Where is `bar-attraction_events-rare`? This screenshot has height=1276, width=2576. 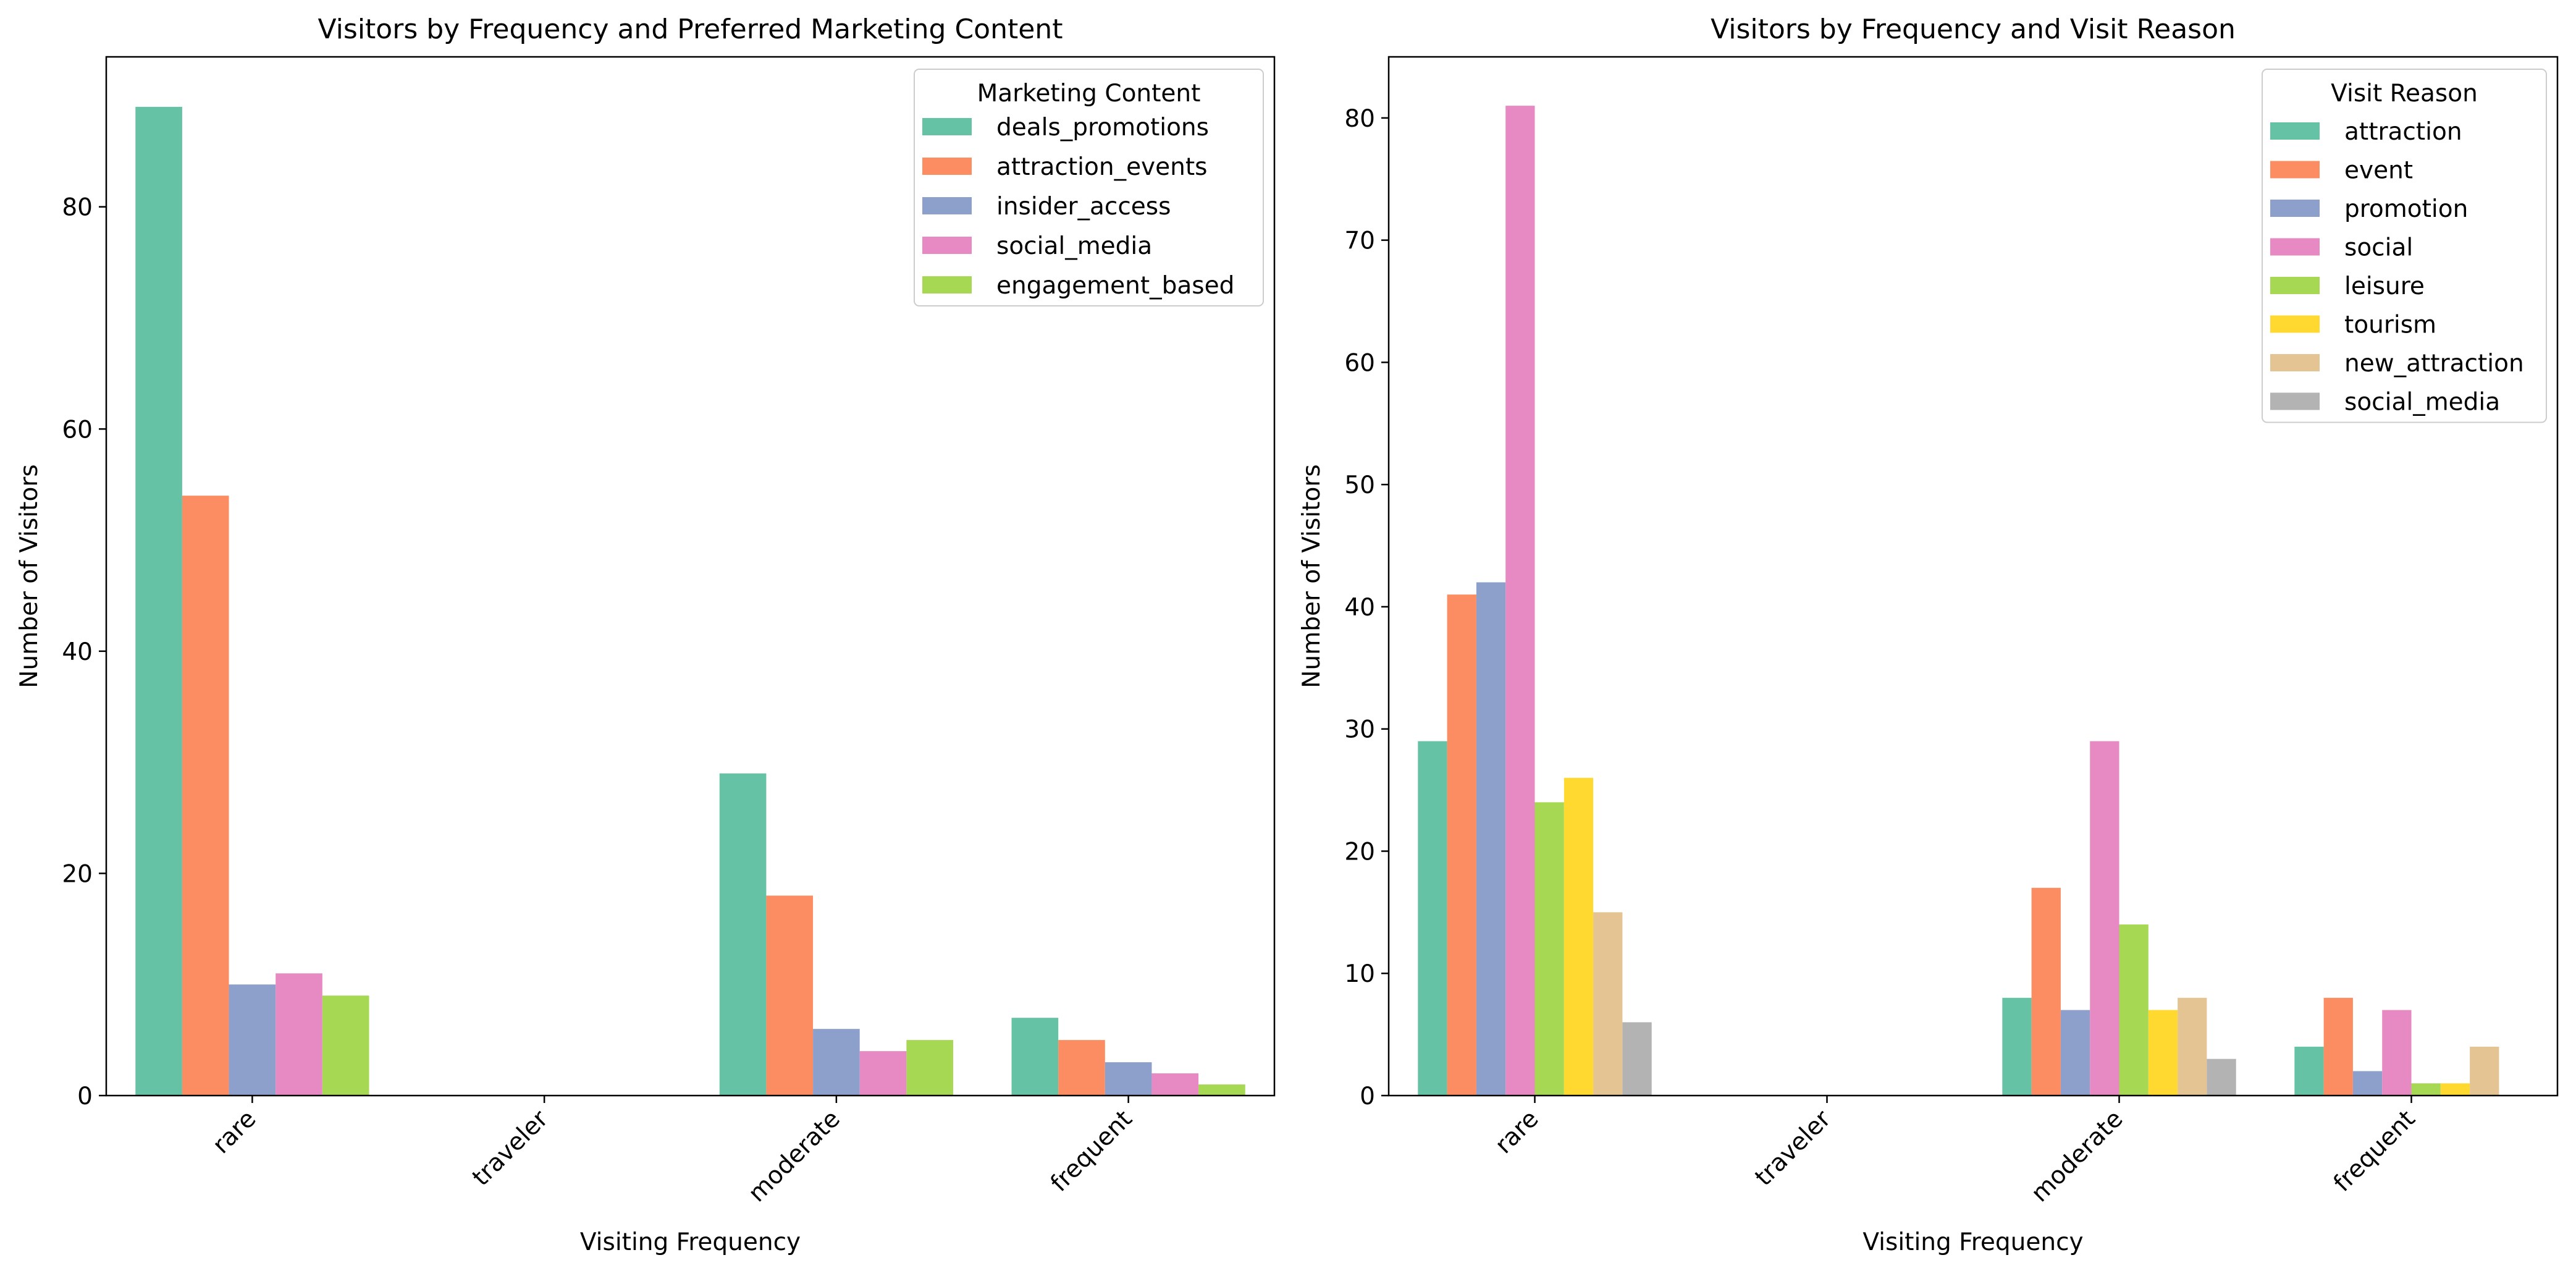 bar-attraction_events-rare is located at coordinates (205, 796).